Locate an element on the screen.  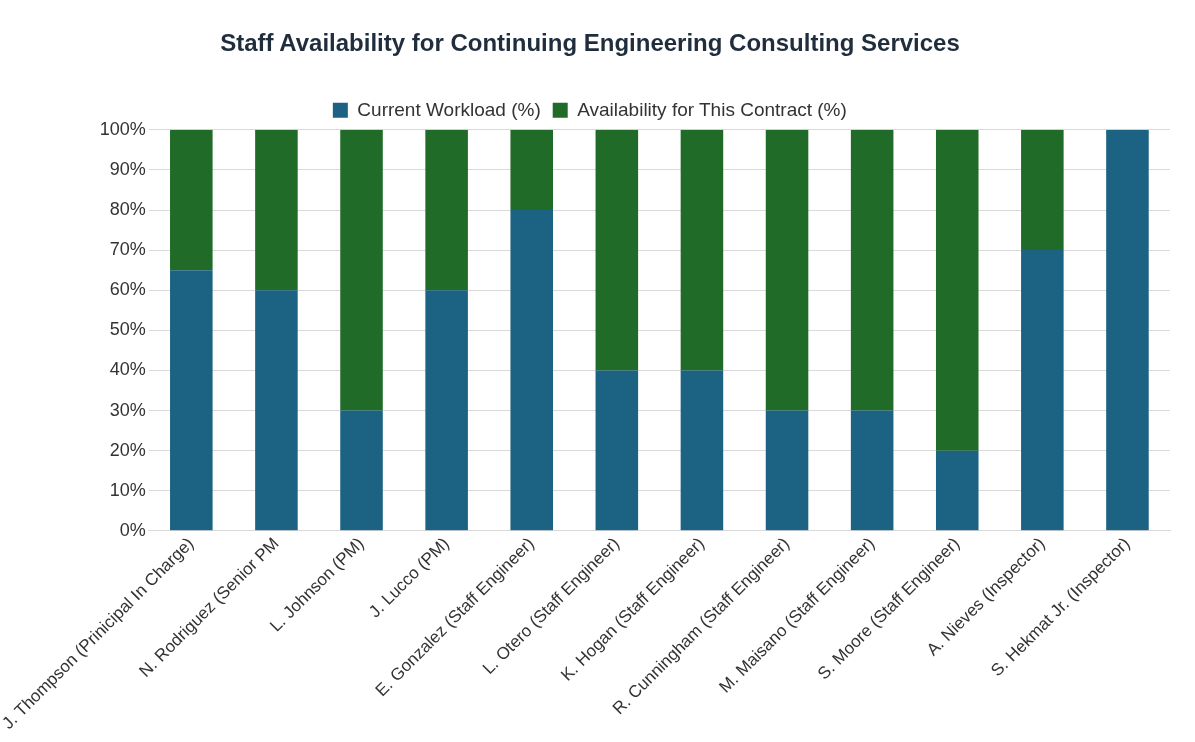
y-tick-label: 60% is located at coordinates (127, 289).